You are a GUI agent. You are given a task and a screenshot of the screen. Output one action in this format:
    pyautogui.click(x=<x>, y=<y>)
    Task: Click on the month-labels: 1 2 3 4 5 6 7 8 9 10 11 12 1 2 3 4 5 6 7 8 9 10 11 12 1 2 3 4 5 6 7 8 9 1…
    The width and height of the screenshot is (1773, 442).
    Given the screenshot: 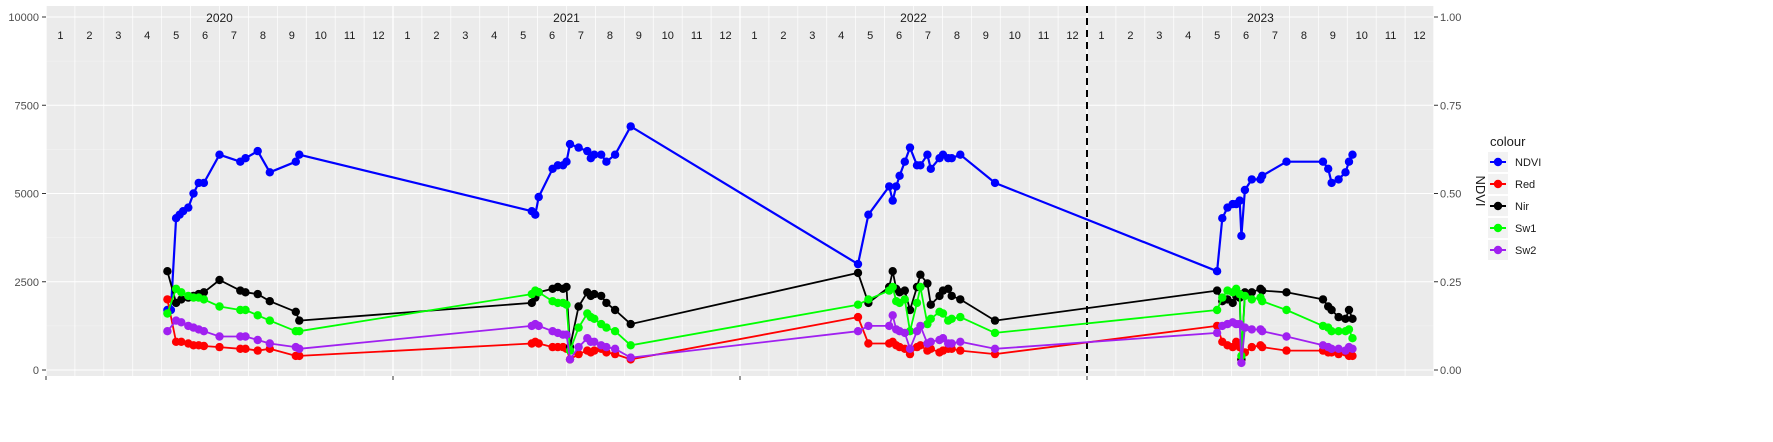 What is the action you would take?
    pyautogui.click(x=741, y=36)
    